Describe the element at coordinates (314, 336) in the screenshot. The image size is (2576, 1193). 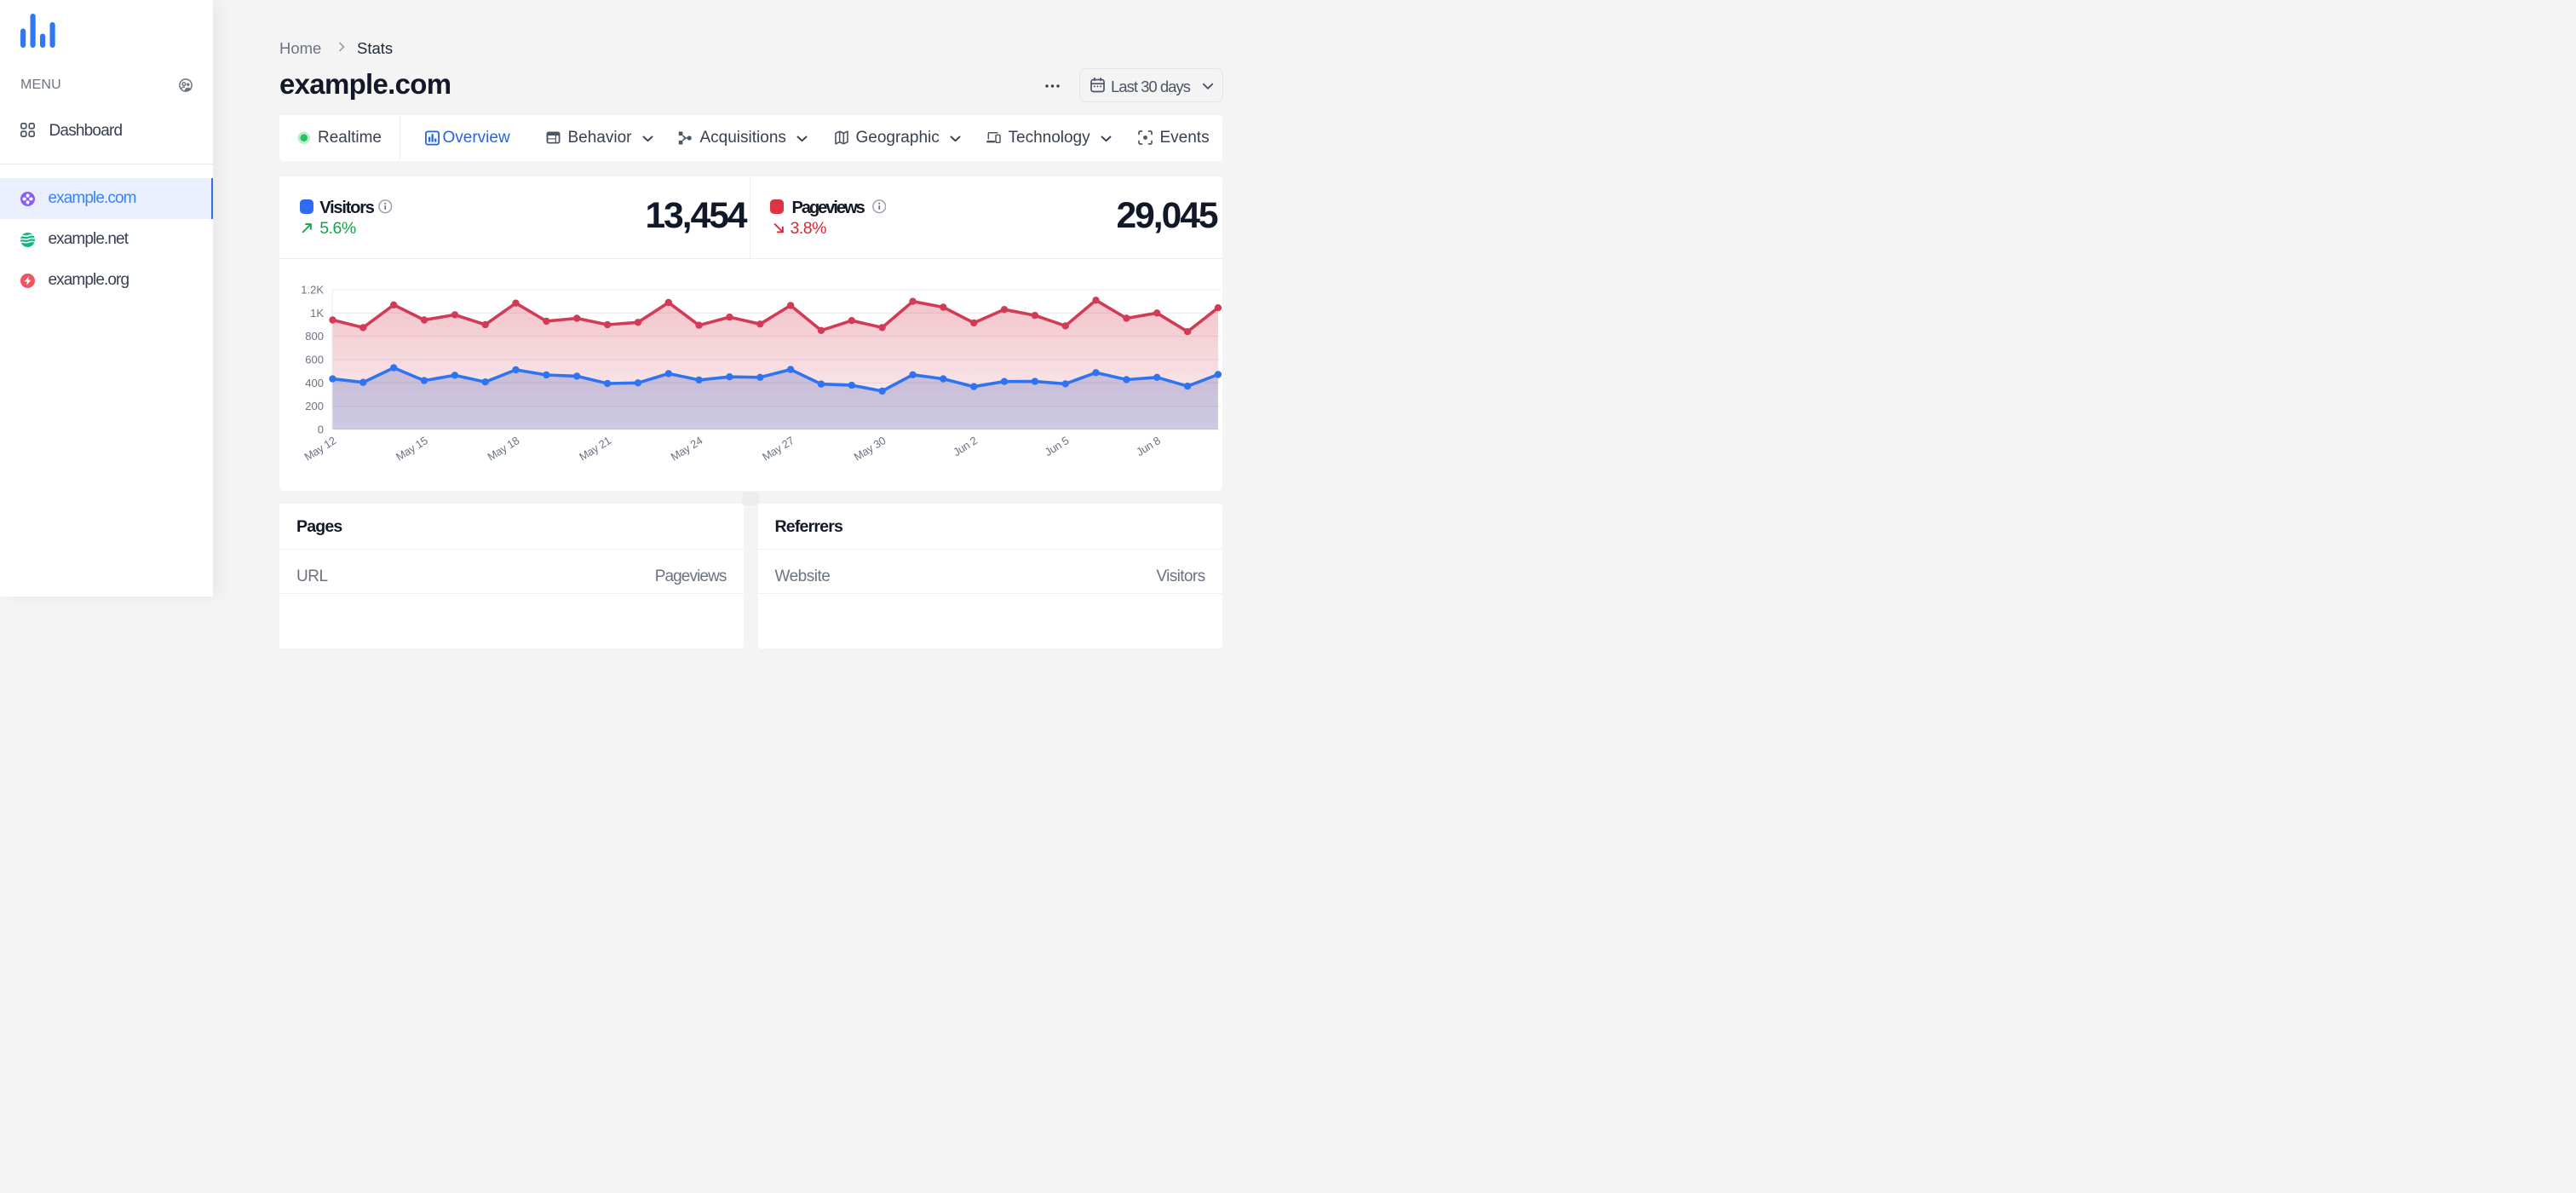
I see `svg-text: 800` at that location.